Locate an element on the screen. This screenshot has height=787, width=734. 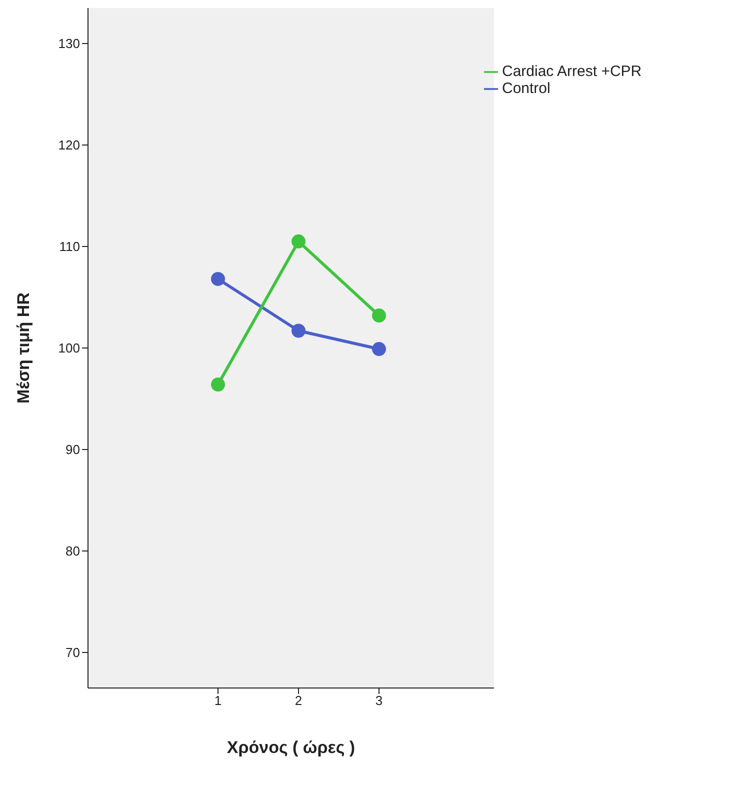
y-tick-label: 120 is located at coordinates (69, 145).